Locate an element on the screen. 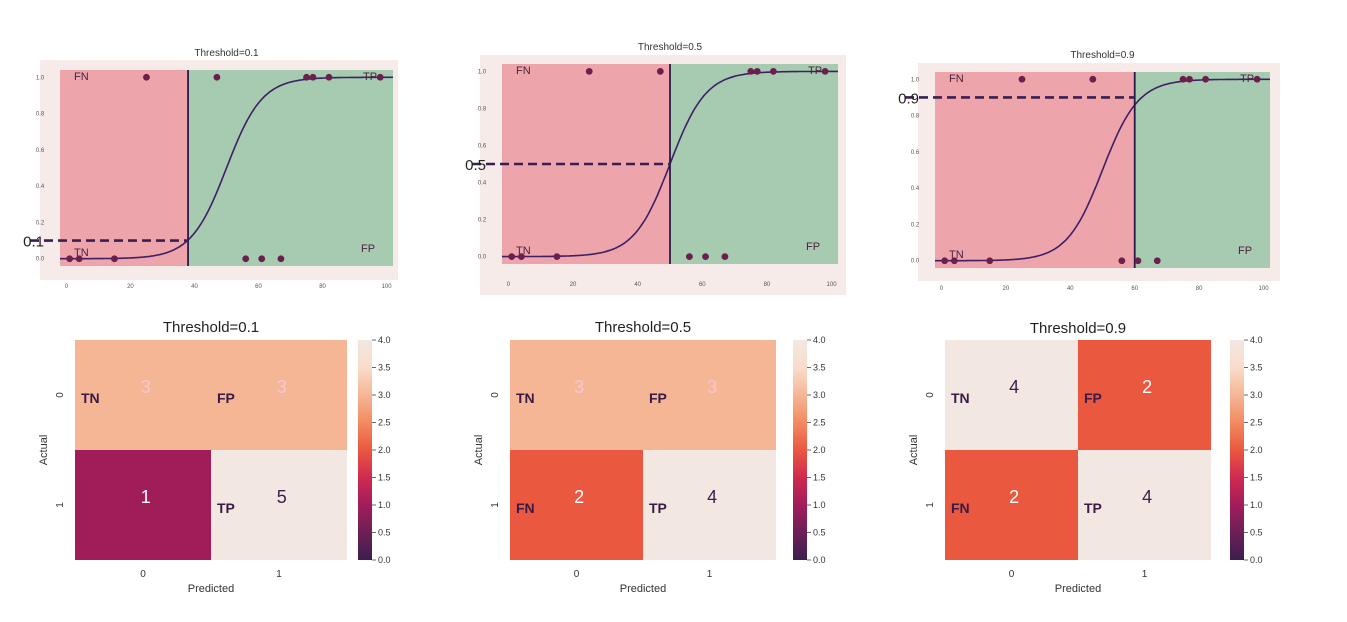 The image size is (1347, 622). colorbar-tick-label: 2.5 is located at coordinates (819, 423).